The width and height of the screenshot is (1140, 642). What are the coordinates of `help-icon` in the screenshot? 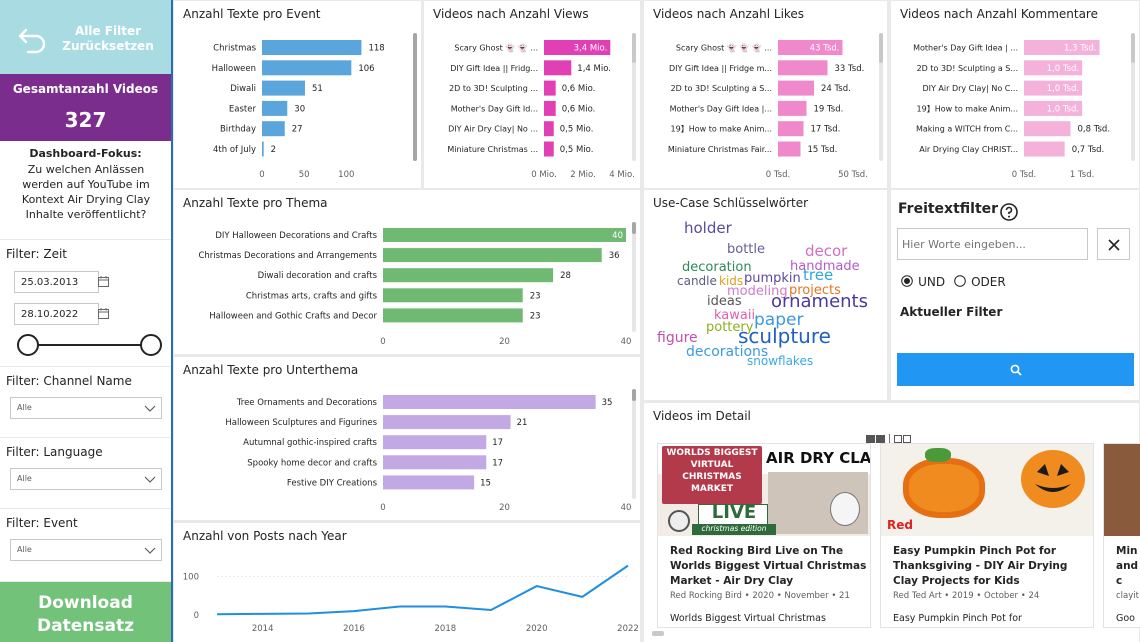 It's located at (1009, 212).